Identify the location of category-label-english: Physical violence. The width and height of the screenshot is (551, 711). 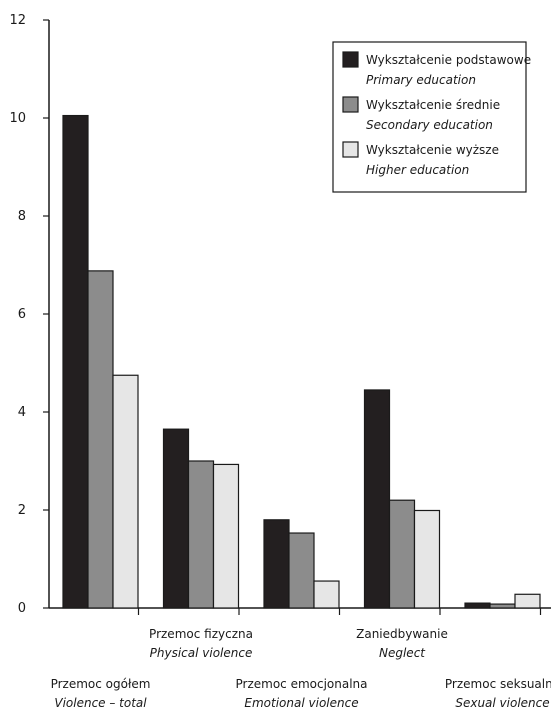
(201, 653).